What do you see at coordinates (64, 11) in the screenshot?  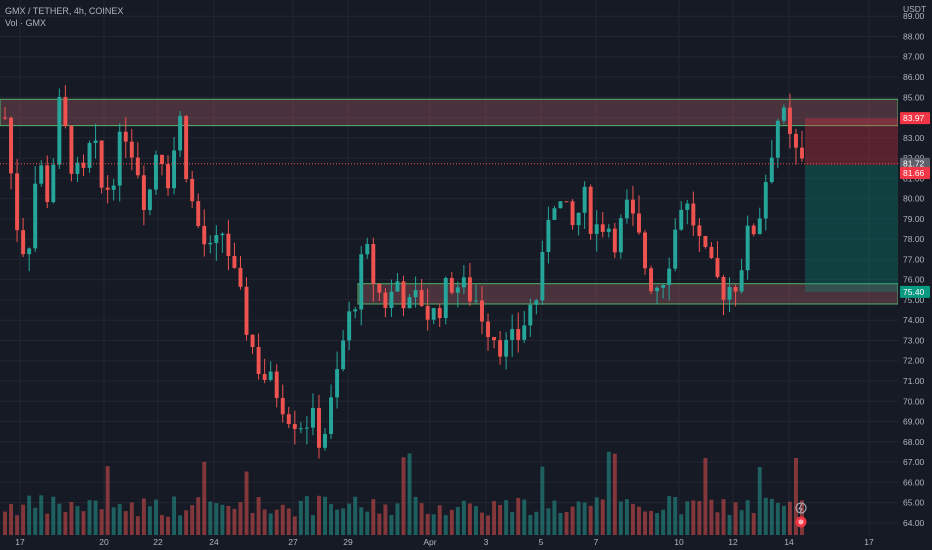 I see `symbol-title: GMX / TETHER, 4h, COINEX` at bounding box center [64, 11].